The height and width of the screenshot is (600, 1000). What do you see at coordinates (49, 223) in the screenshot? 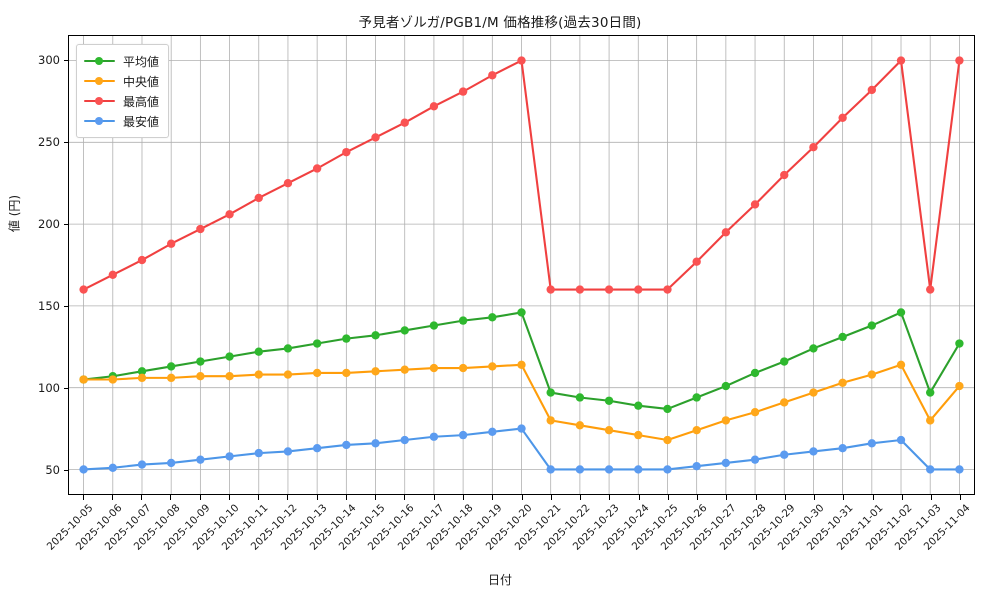
I see `y-tick-label: 200` at bounding box center [49, 223].